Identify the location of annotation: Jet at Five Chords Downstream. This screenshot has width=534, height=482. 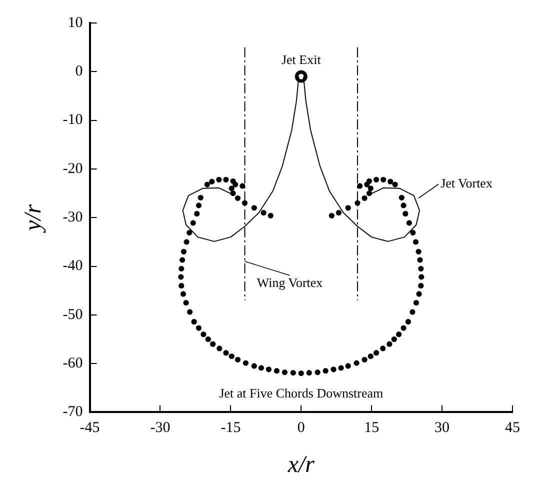
(301, 393).